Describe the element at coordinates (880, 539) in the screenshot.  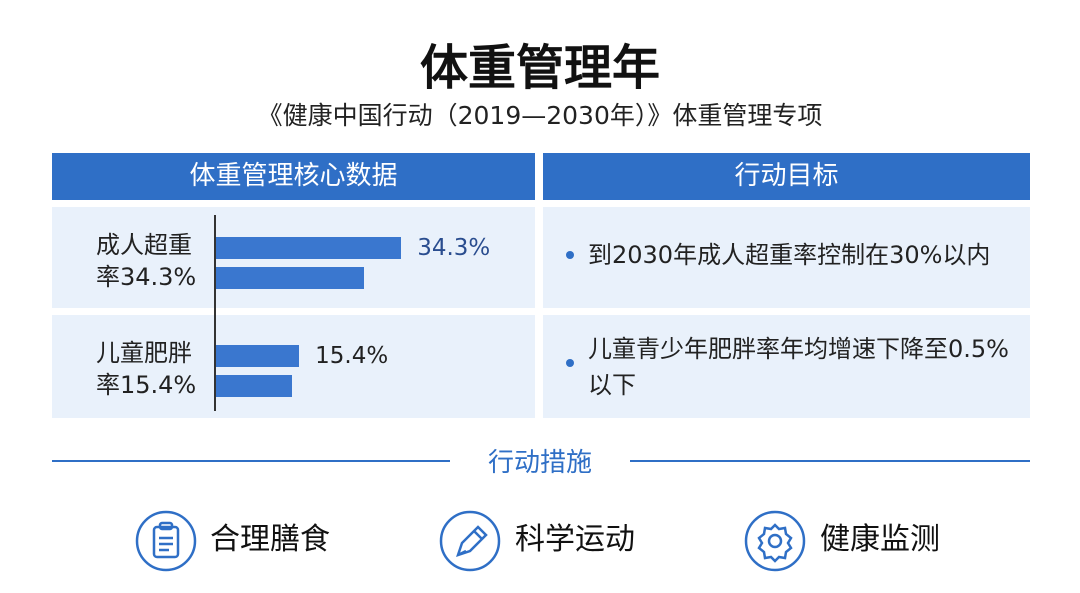
I see `measure-item: 健康监测` at that location.